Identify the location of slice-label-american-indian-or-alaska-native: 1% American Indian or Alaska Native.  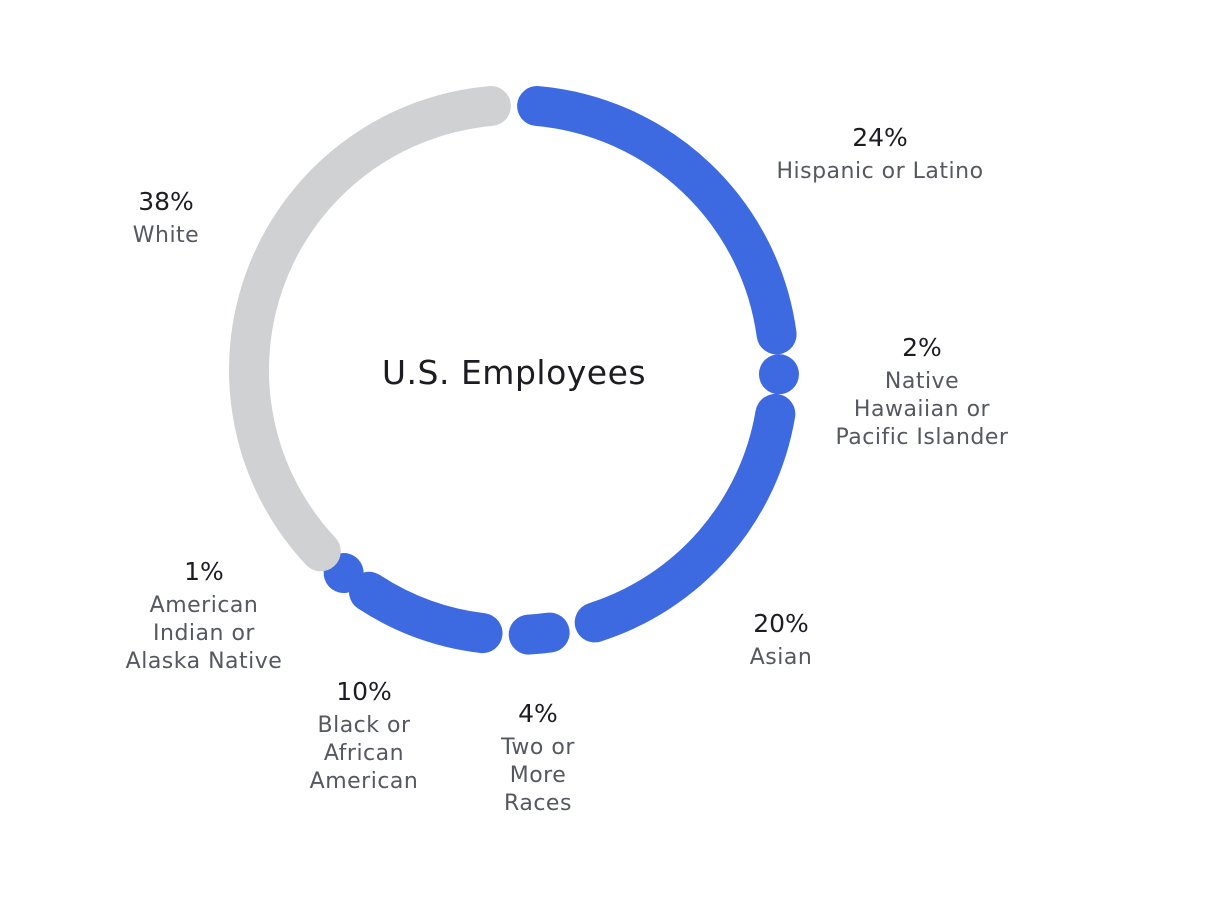
(204, 615).